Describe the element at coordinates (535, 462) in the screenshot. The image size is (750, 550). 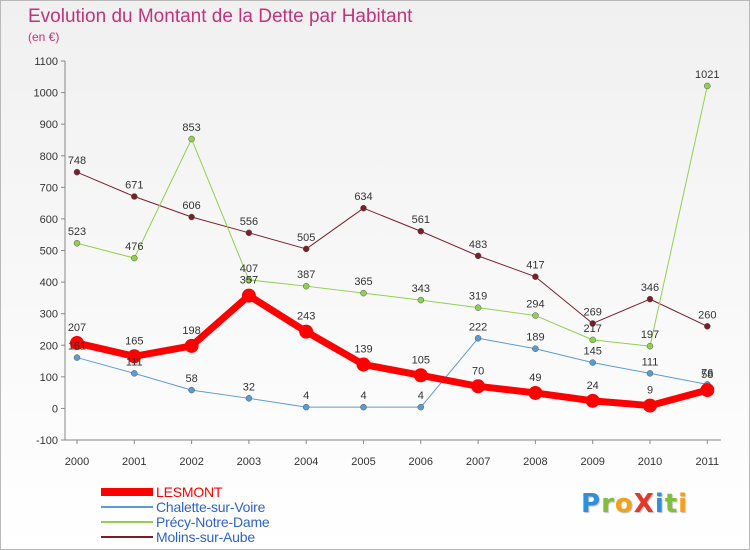
I see `x-tick-label: 2008` at that location.